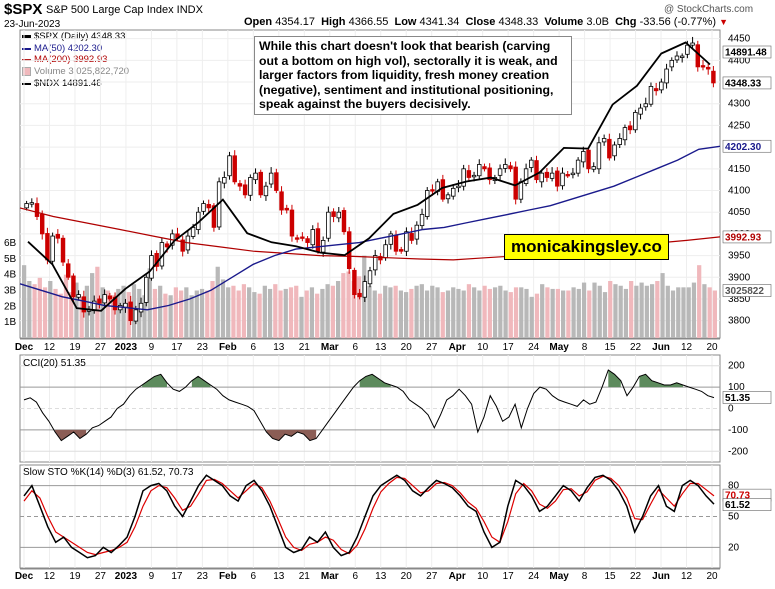 The height and width of the screenshot is (589, 775). I want to click on open-label: Open, so click(258, 22).